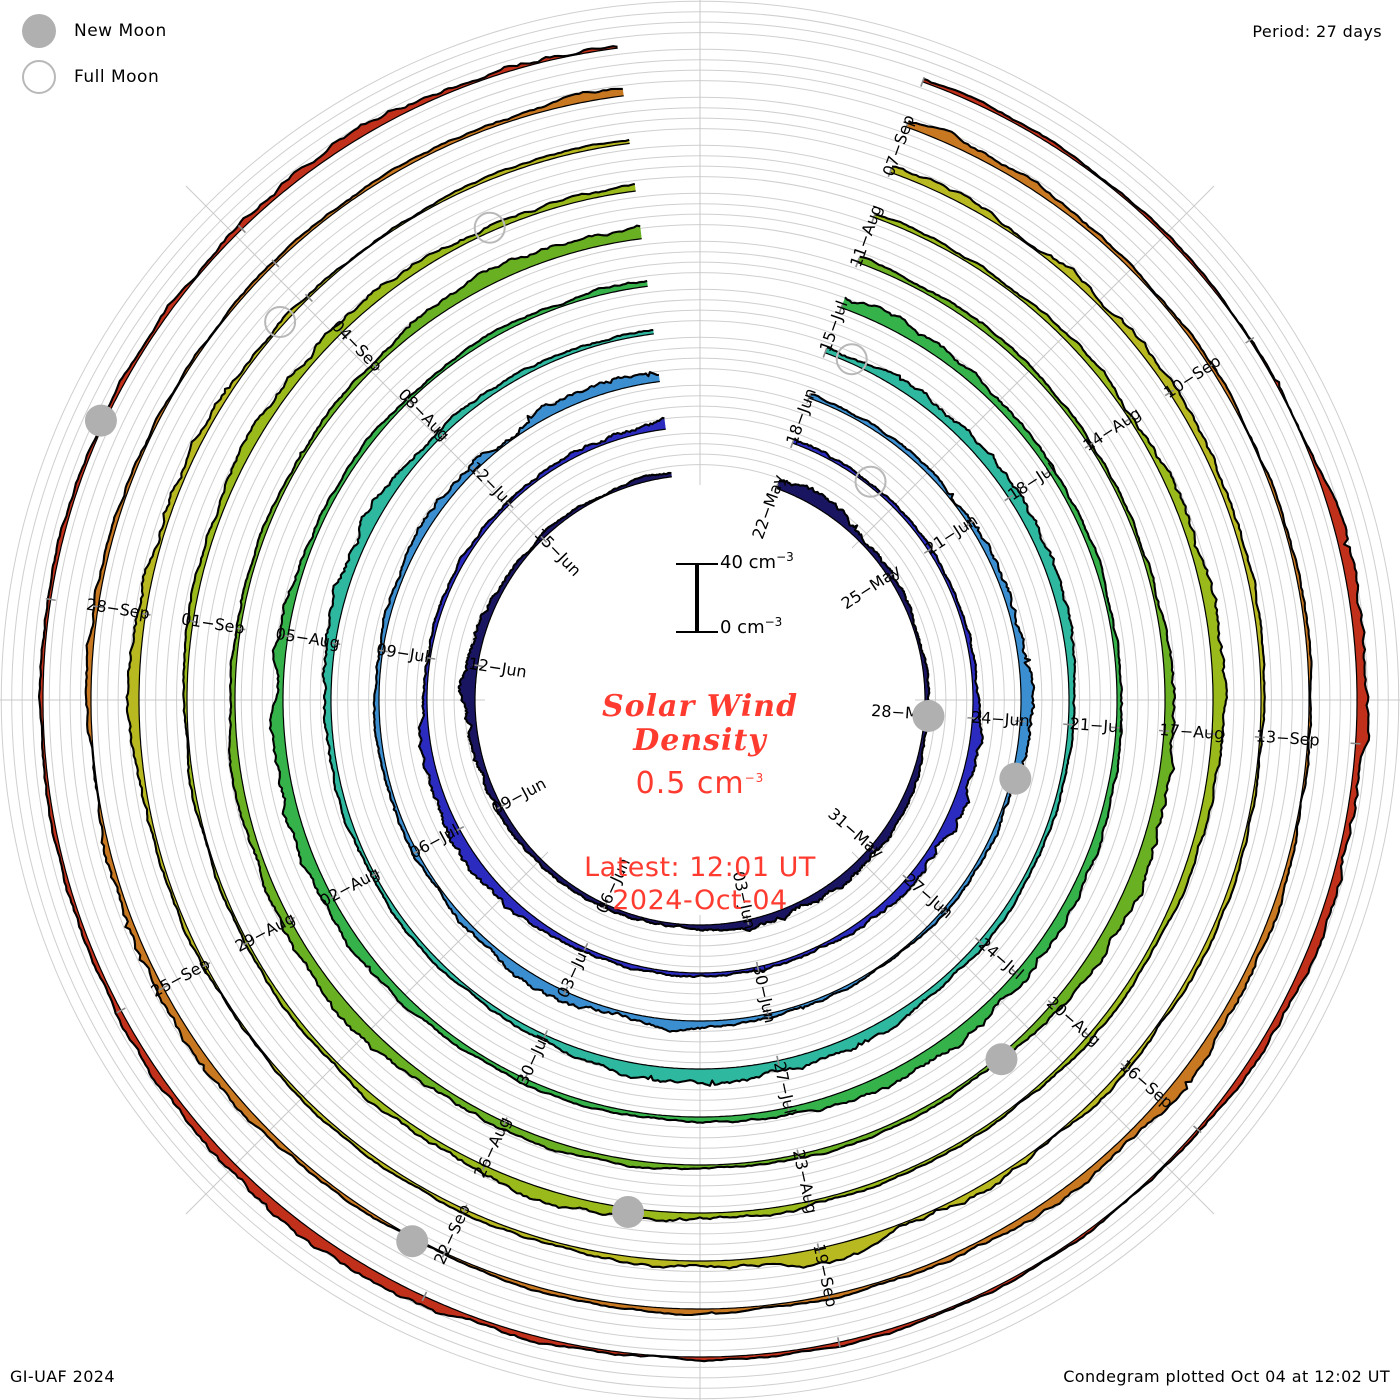  What do you see at coordinates (1000, 719) in the screenshot?
I see `ring-date-label: 24−Jun` at bounding box center [1000, 719].